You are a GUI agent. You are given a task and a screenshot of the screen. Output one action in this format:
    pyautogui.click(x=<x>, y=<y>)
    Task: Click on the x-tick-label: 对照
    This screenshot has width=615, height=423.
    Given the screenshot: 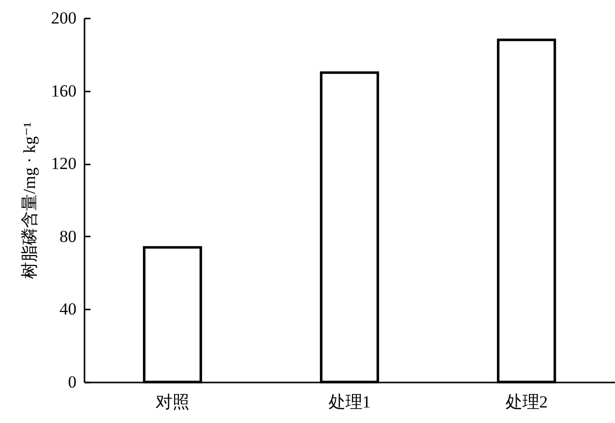 What is the action you would take?
    pyautogui.click(x=173, y=402)
    